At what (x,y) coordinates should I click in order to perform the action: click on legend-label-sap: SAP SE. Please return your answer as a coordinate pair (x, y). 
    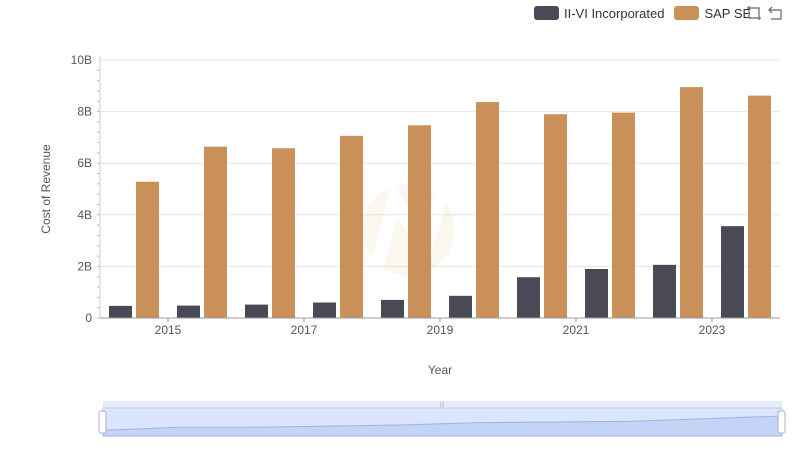
    Looking at the image, I should click on (728, 13).